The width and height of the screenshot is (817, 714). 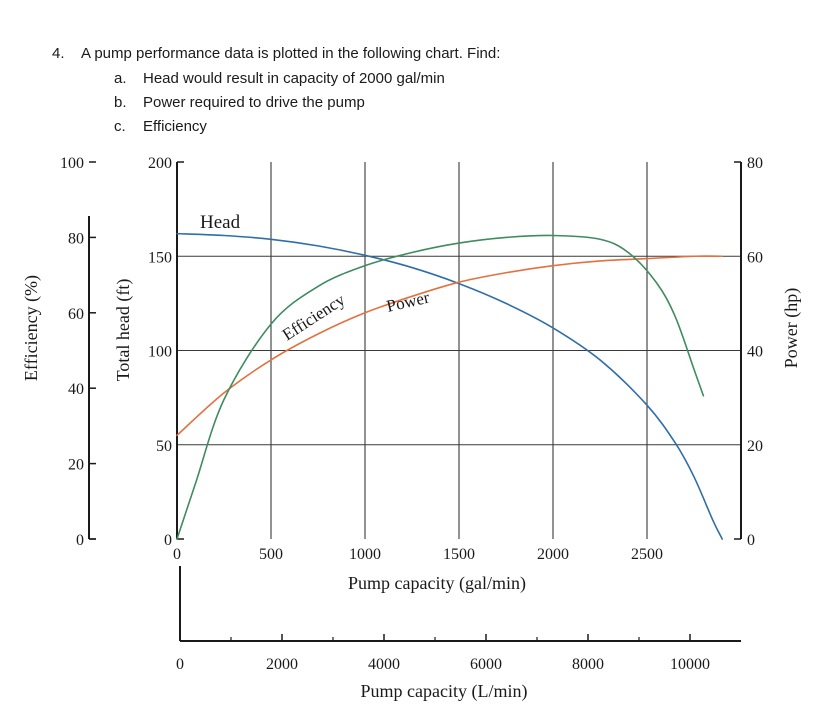 I want to click on head-series-label: Head, so click(x=220, y=222).